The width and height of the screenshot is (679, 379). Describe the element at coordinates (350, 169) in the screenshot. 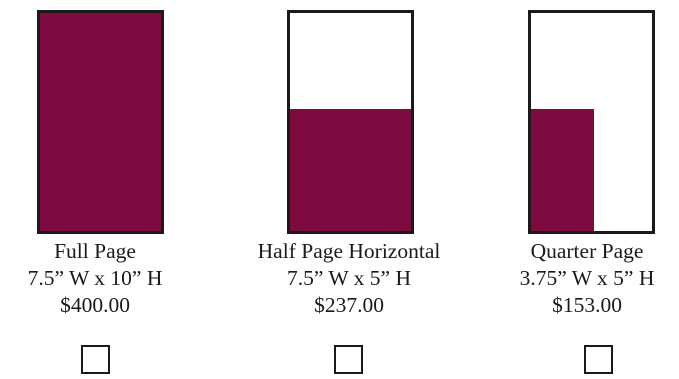

I see `ad-area-half` at that location.